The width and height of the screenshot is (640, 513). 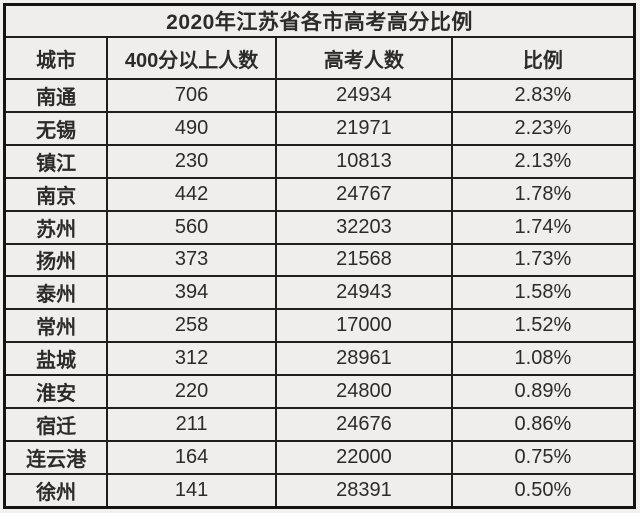 I want to click on table-row-xuzhou: 徐州 141 28391 0.50%, so click(x=319, y=490).